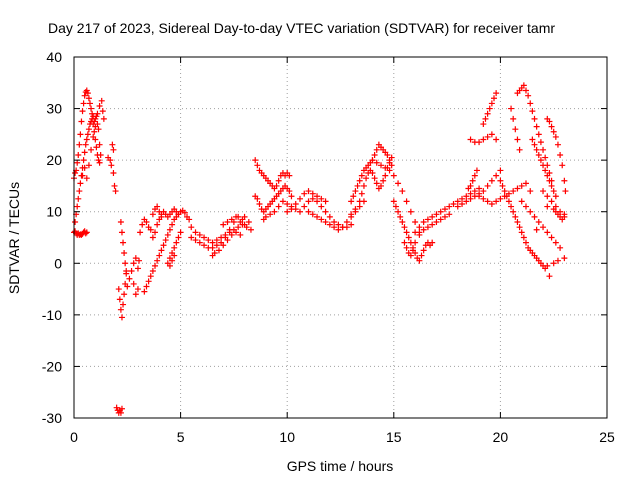 The height and width of the screenshot is (480, 640). I want to click on y-tick-label: 30, so click(54, 109).